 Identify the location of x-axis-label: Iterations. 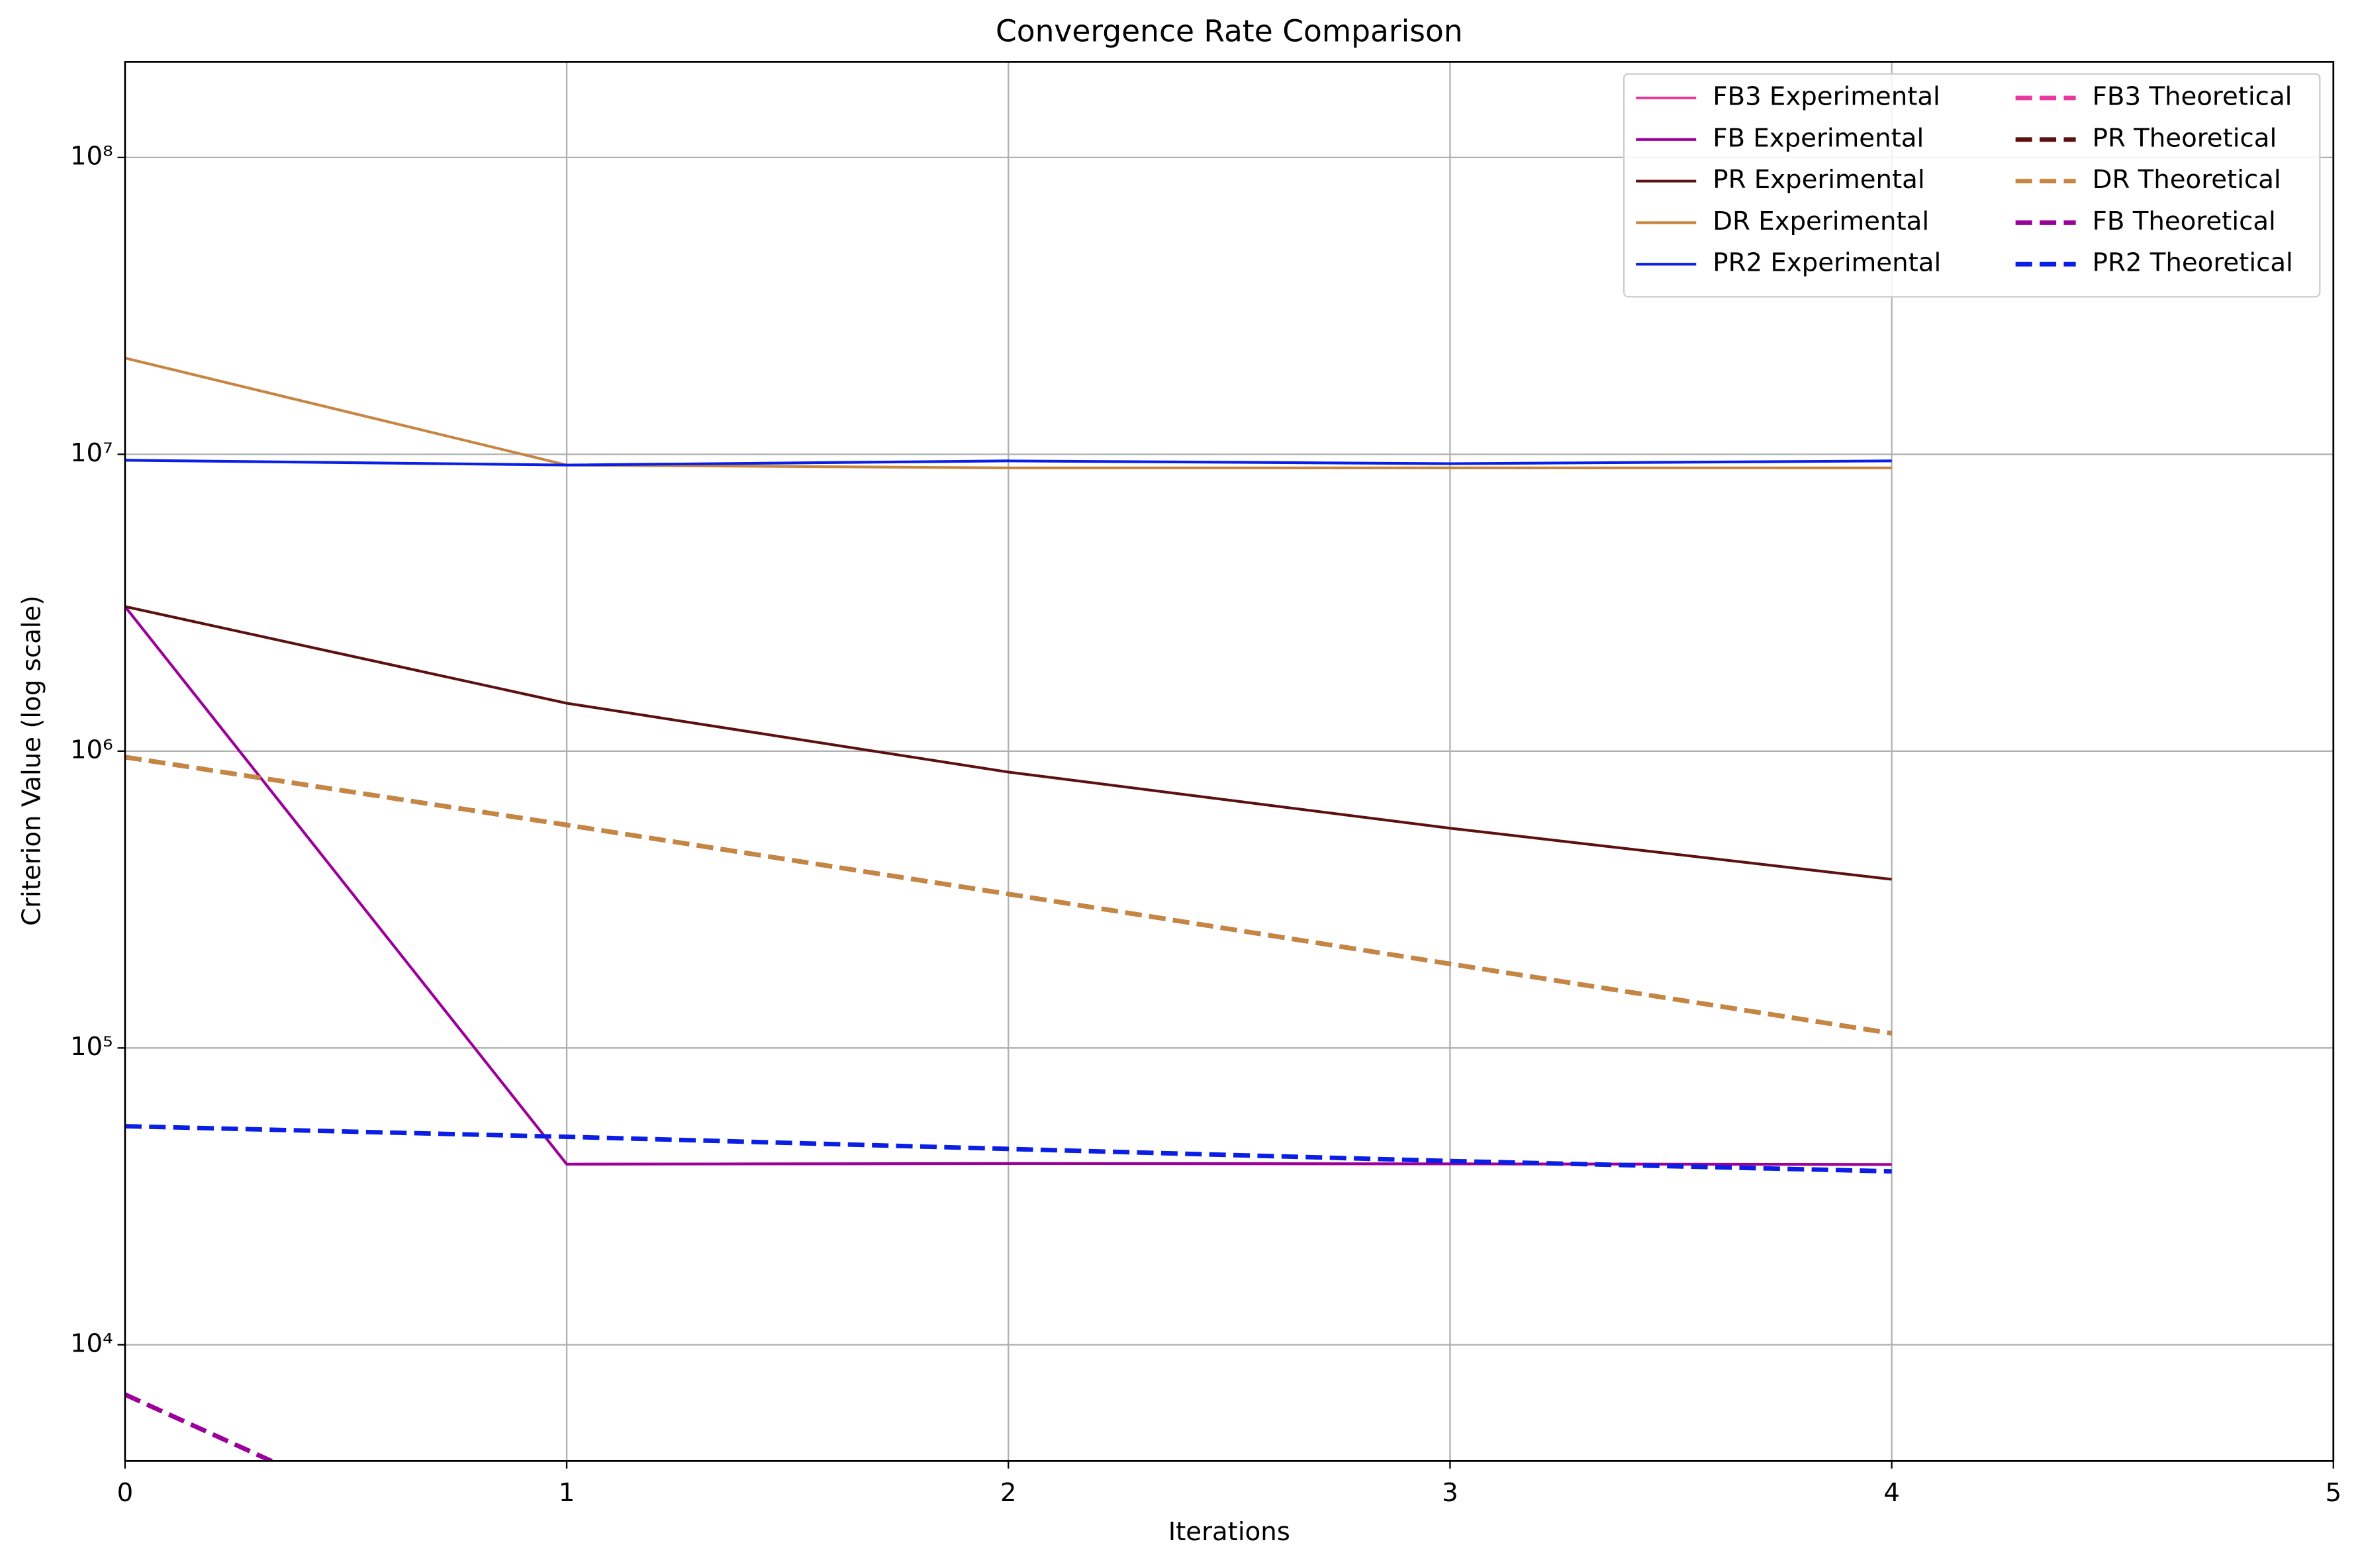
(1229, 1532).